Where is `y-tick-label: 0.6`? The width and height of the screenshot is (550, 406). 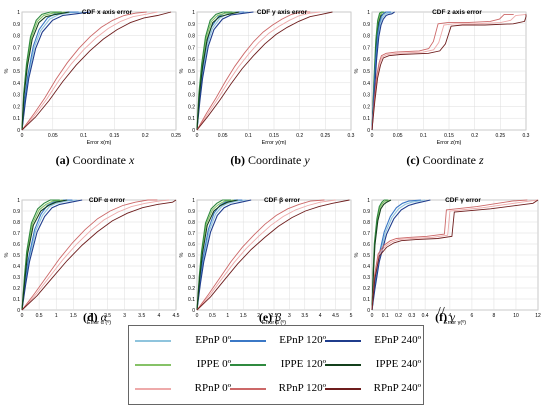
y-tick-label: 0.6 is located at coordinates (16, 245).